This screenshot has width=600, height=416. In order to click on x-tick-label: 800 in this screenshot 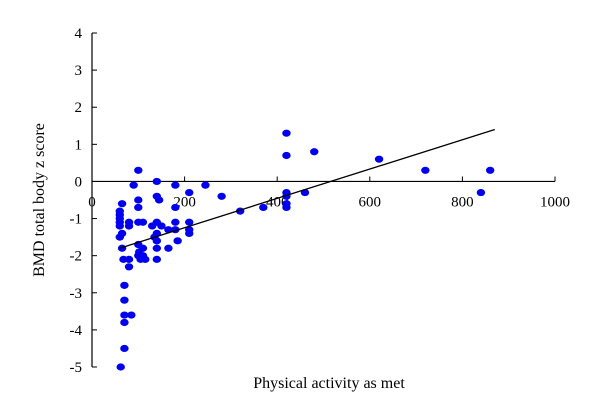, I will do `click(462, 202)`.